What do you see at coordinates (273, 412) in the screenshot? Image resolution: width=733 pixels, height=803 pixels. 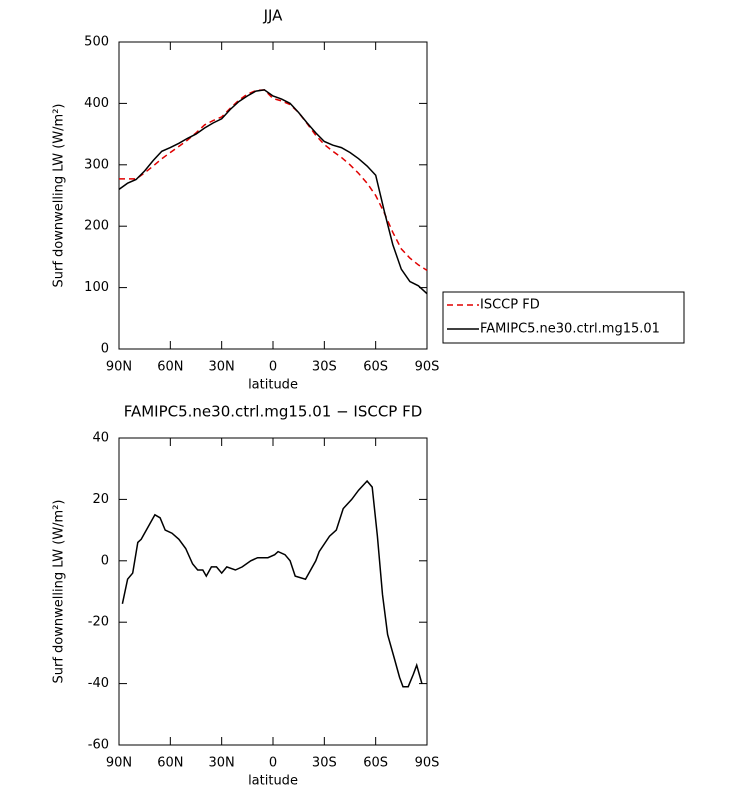 I see `chart-title: FAMIPC5.ne30.ctrl.mg15.01 − ISCCP FD` at bounding box center [273, 412].